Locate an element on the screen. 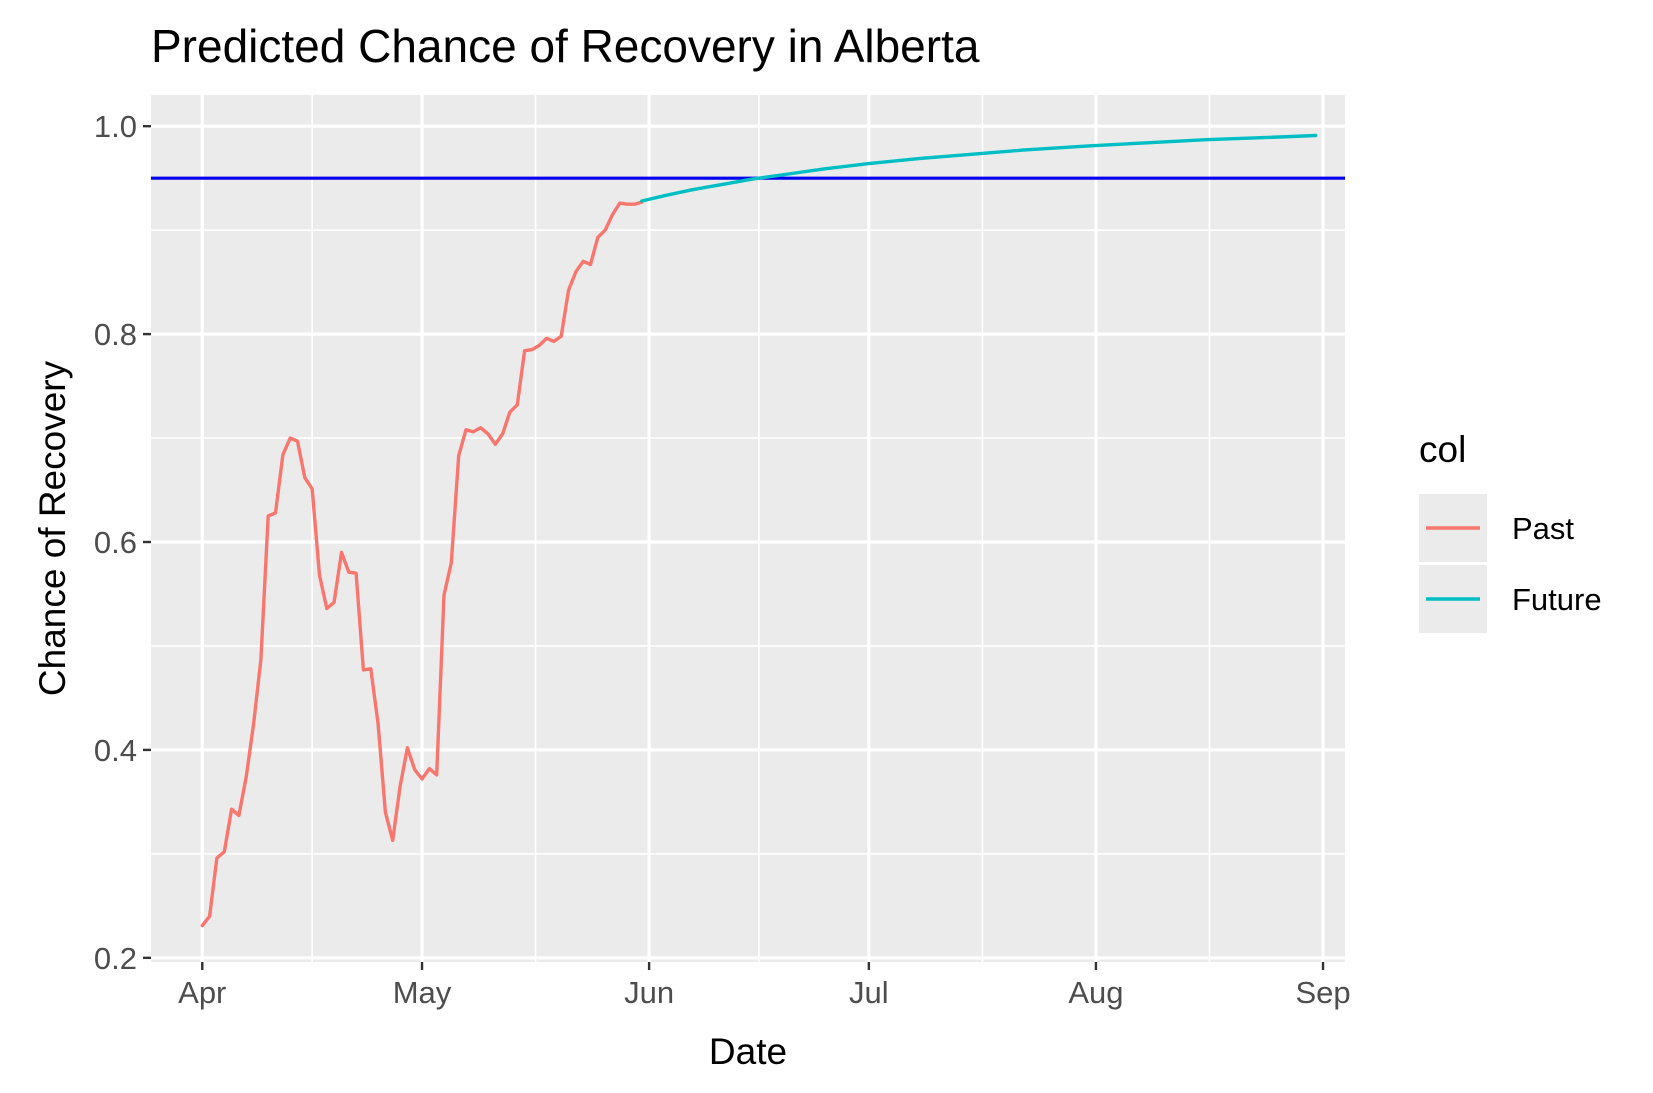 Image resolution: width=1653 pixels, height=1093 pixels. x-axis-title: Date is located at coordinates (748, 1051).